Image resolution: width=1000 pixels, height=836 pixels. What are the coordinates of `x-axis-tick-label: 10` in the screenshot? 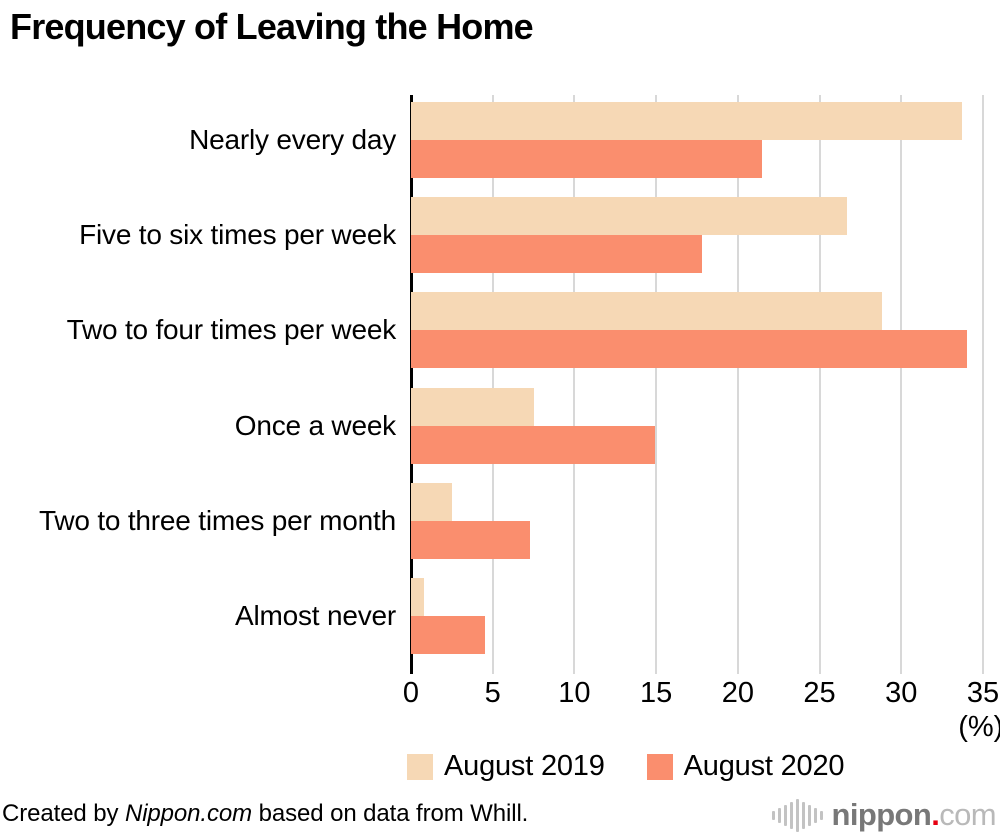 It's located at (574, 693).